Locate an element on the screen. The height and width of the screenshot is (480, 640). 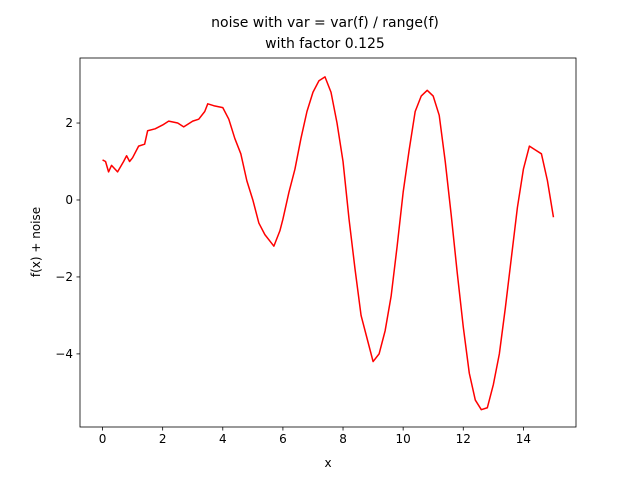
x-tick-label: 6 is located at coordinates (283, 439).